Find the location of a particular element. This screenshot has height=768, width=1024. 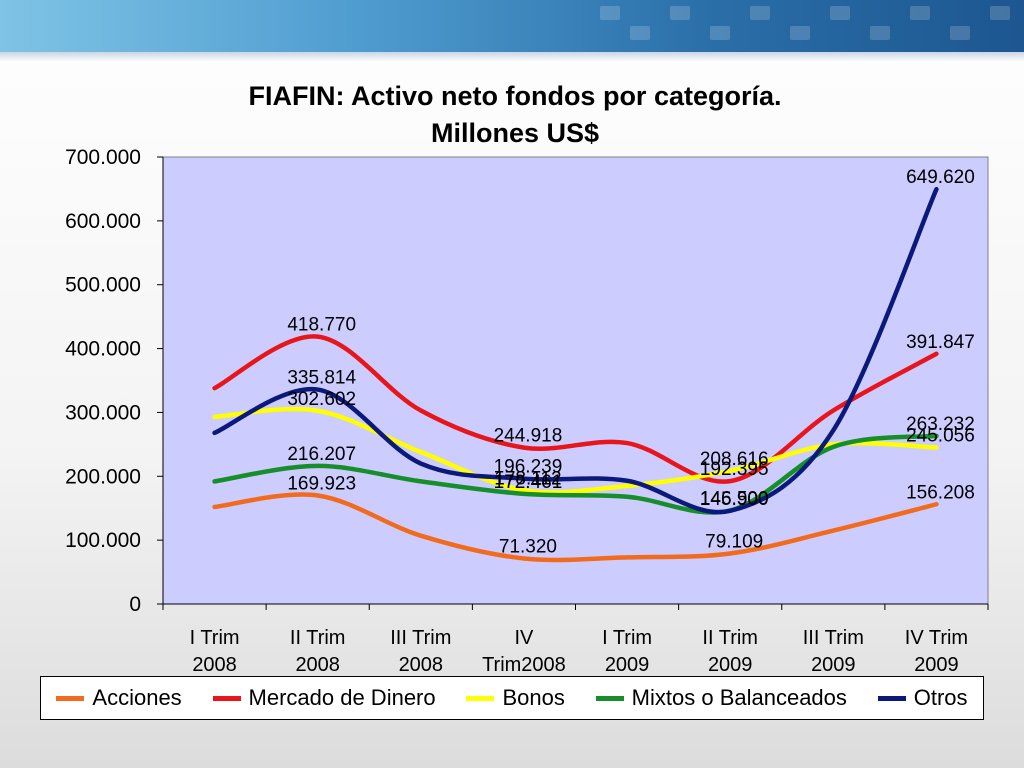

chart-subtitle: Millones US$ is located at coordinates (515, 133).